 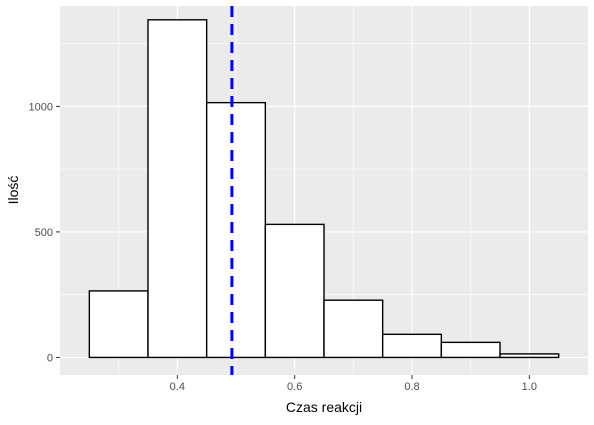 I want to click on x-tick-label: 0.8, so click(x=411, y=387).